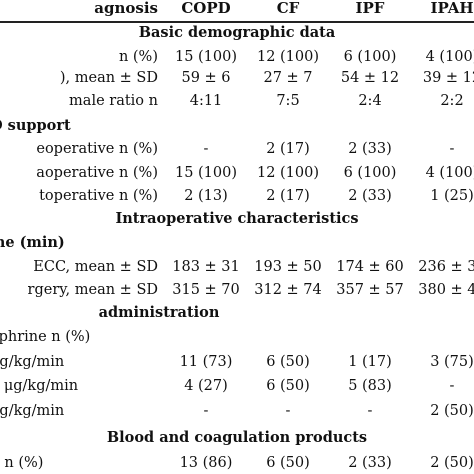  I want to click on section-demographic-label: Basic demographic data, so click(237, 32).